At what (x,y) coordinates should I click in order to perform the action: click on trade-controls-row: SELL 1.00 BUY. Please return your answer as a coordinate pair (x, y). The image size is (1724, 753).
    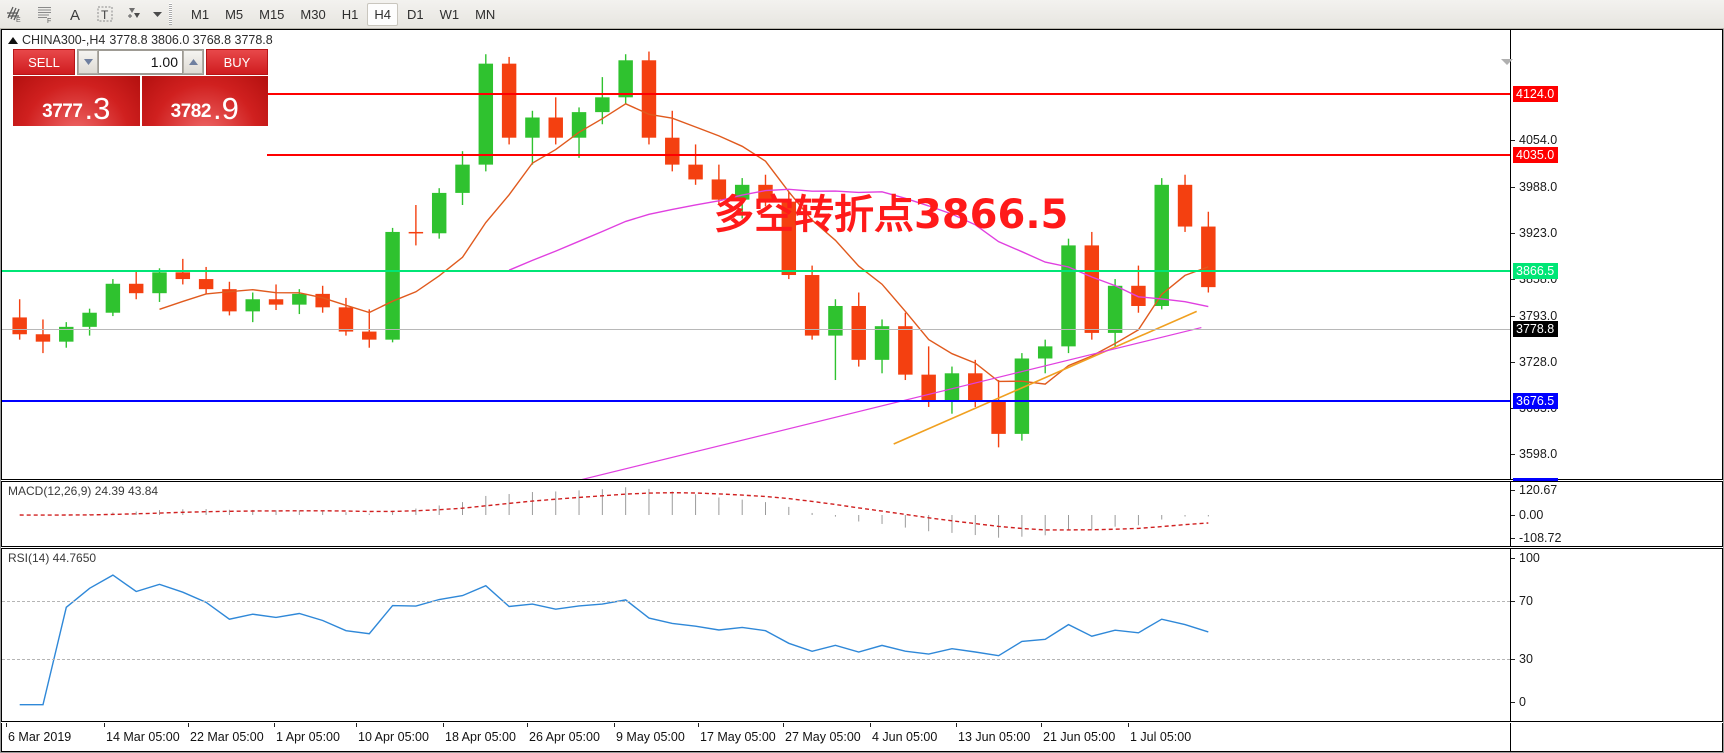
    Looking at the image, I should click on (140, 62).